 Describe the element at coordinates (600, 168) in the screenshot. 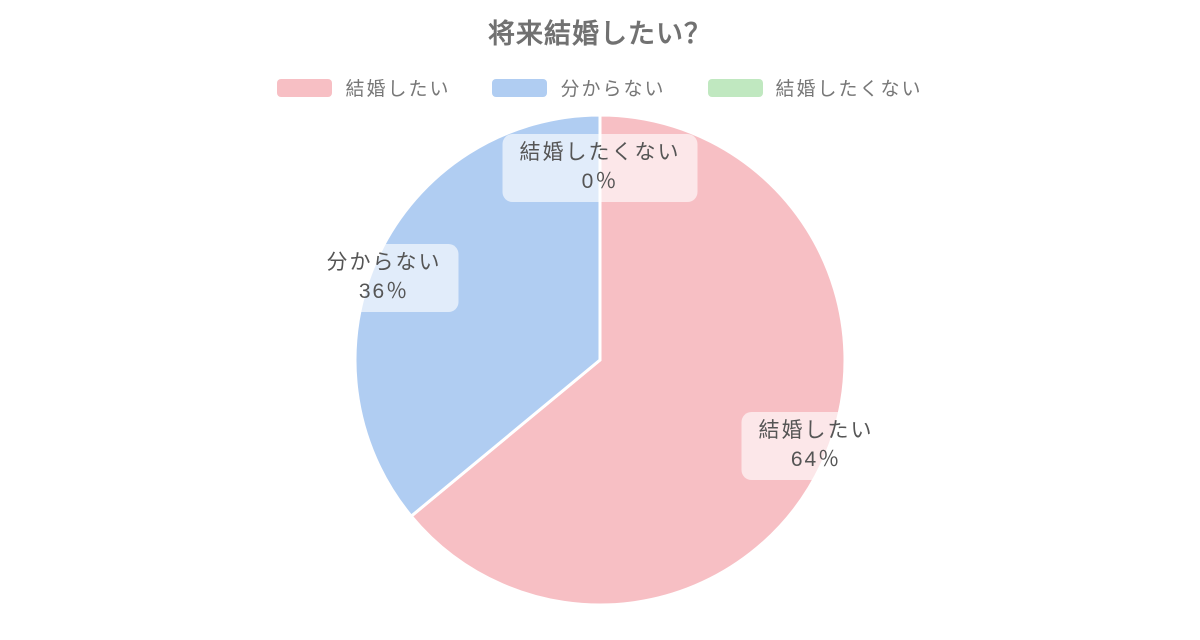

I see `slice-label-no: 結婚したくない 0％` at that location.